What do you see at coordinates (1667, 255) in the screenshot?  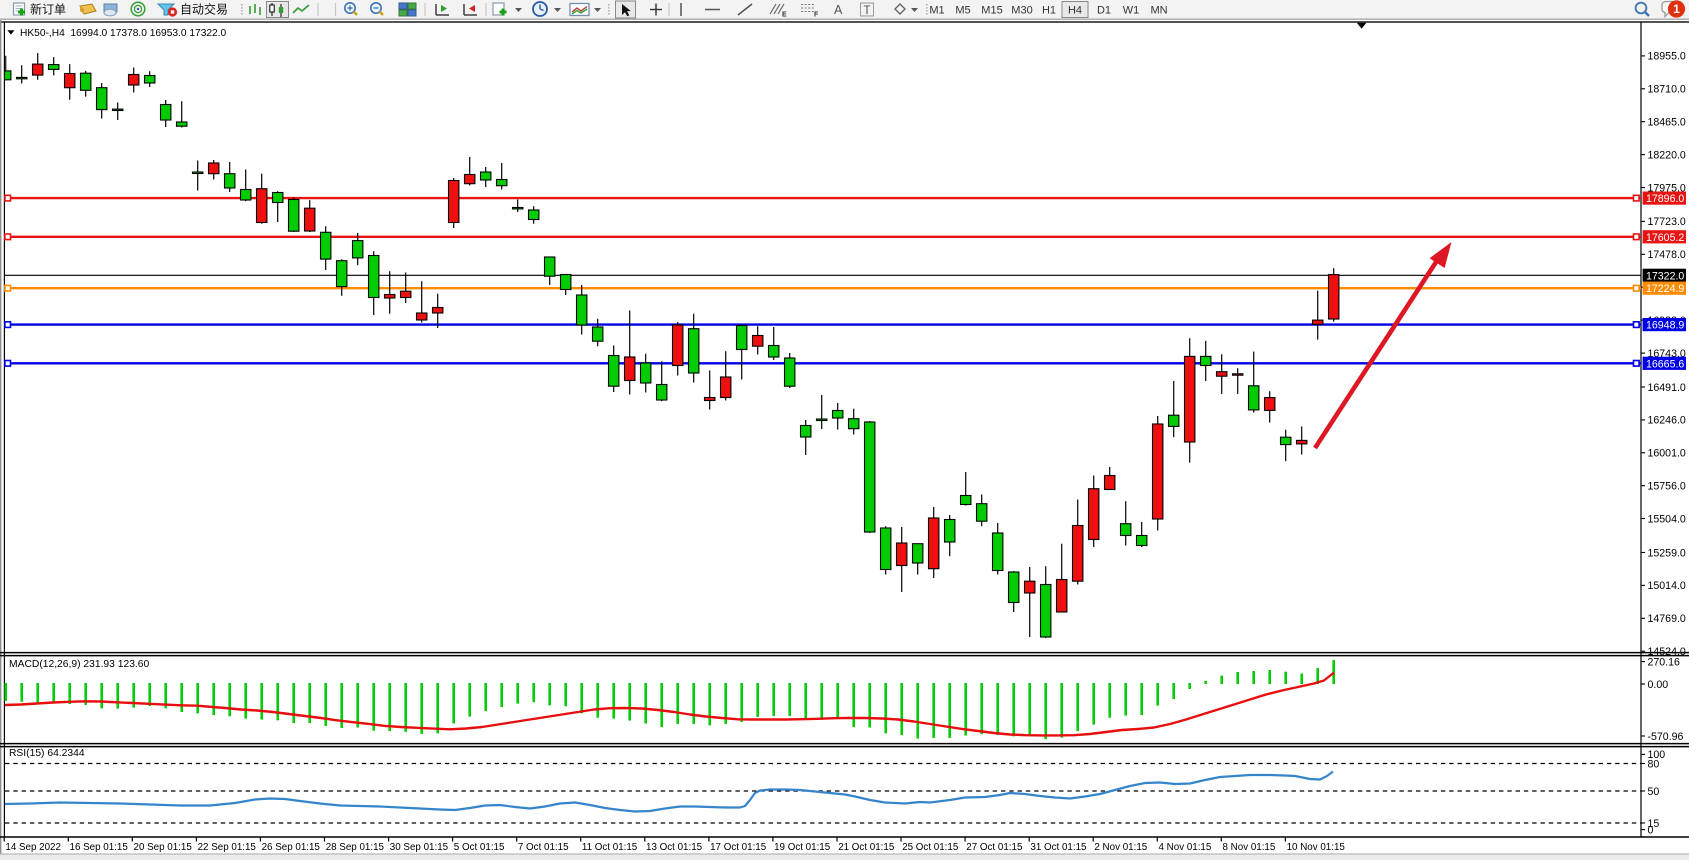 I see `svg-text: 17478.0` at bounding box center [1667, 255].